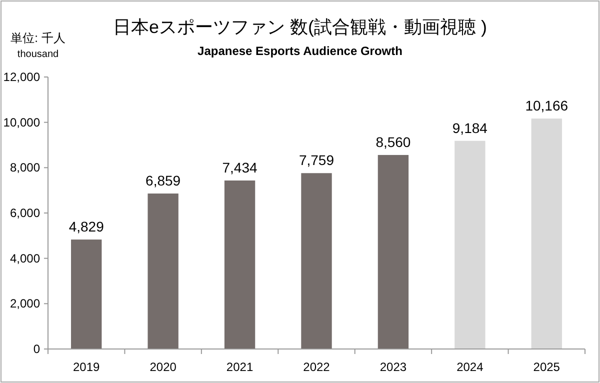  What do you see at coordinates (163, 367) in the screenshot?
I see `x-tick-label: 2020` at bounding box center [163, 367].